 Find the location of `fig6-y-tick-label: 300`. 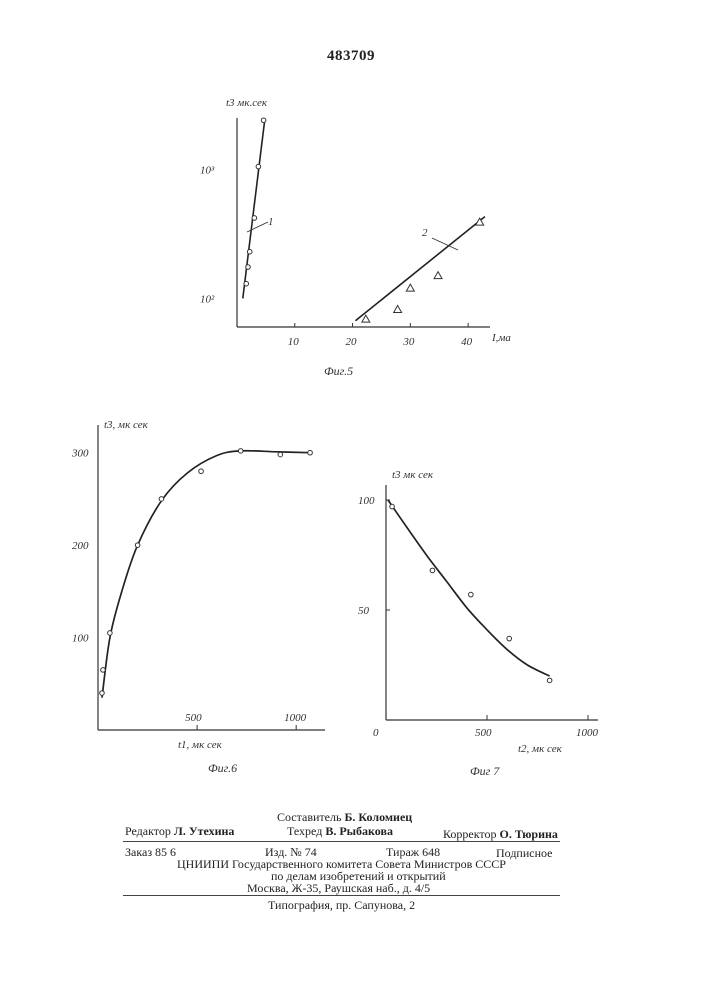

fig6-y-tick-label: 300 is located at coordinates (80, 454).